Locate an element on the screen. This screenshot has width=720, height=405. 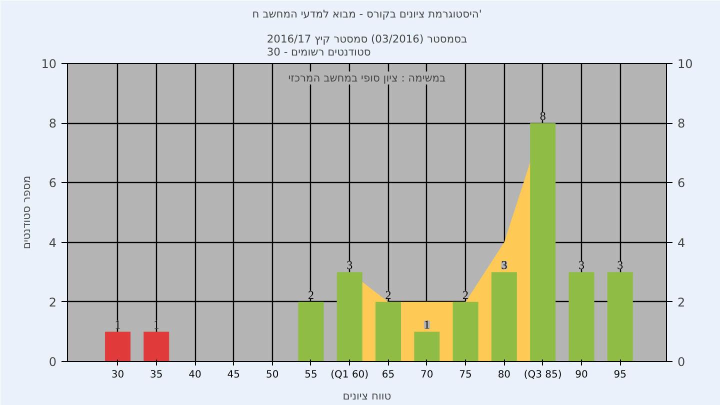
x-tick-label: 35 is located at coordinates (156, 375).